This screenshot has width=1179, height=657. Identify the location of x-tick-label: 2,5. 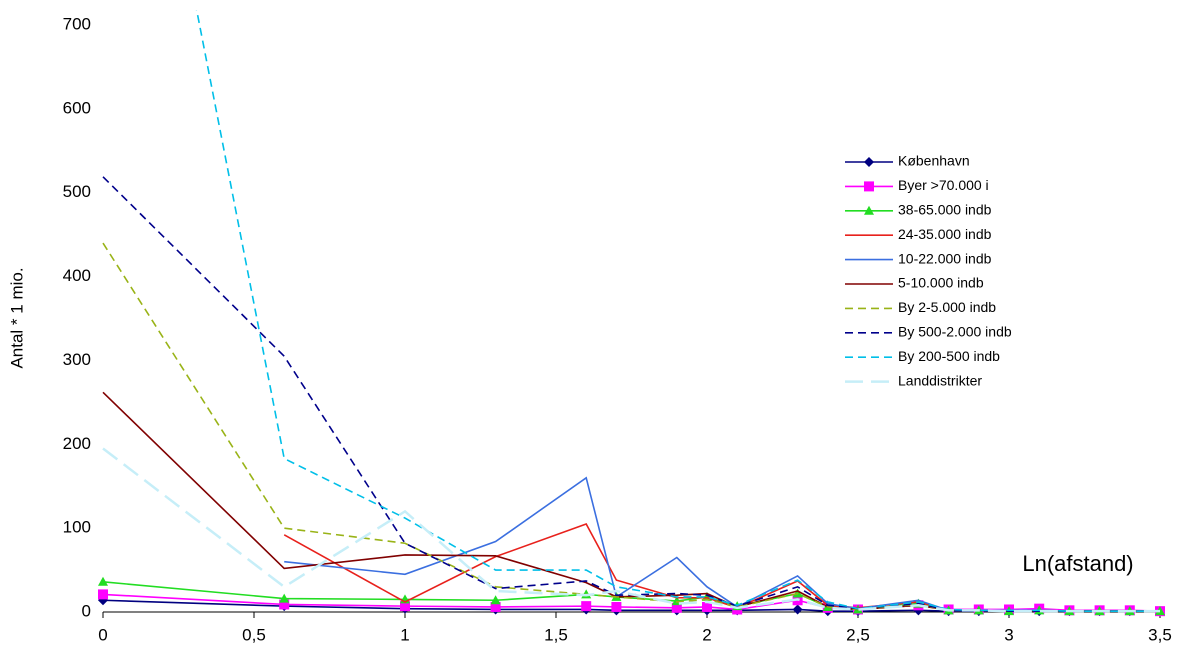
(858, 634).